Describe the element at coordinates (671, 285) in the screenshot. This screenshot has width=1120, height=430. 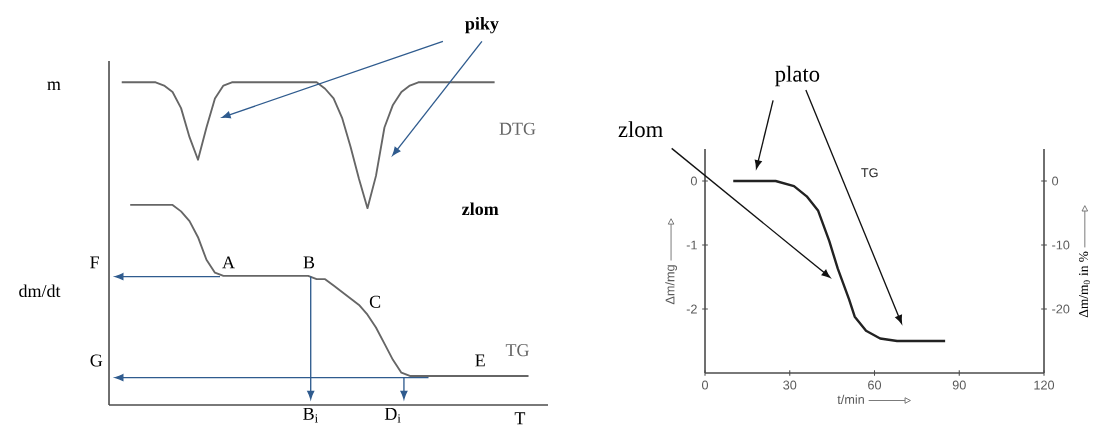
I see `y-axis-title: Δm/mg` at that location.